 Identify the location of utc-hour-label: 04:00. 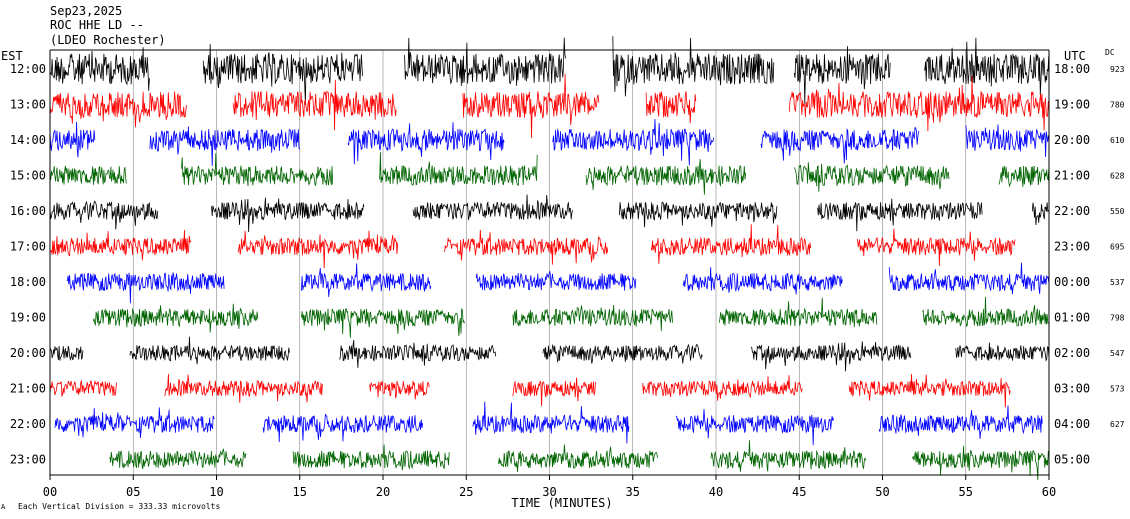
(1072, 424).